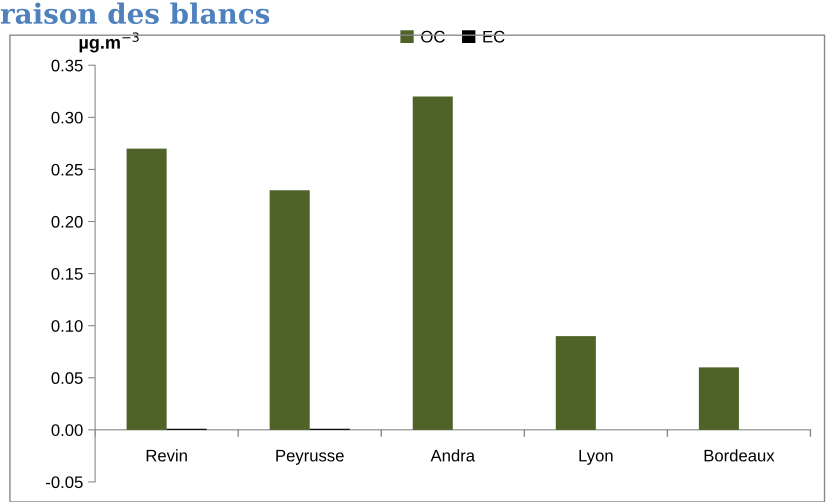  I want to click on y-tick-label: 0.25, so click(67, 170).